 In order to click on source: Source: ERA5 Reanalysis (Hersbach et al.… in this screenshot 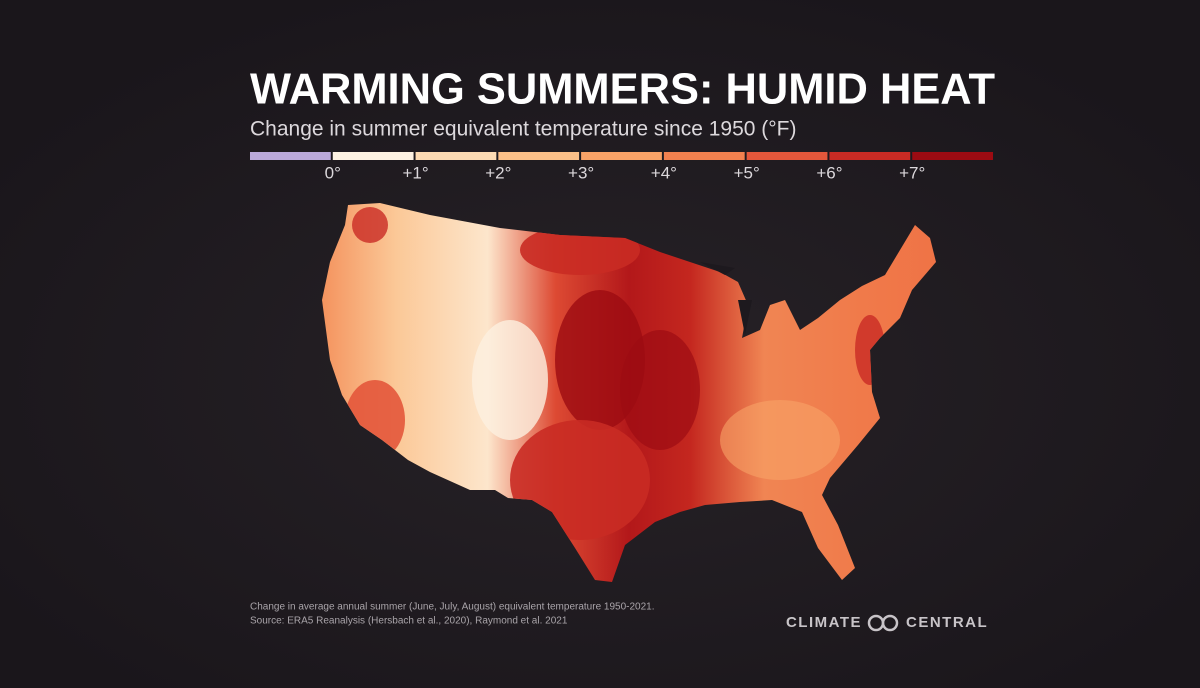, I will do `click(409, 621)`.